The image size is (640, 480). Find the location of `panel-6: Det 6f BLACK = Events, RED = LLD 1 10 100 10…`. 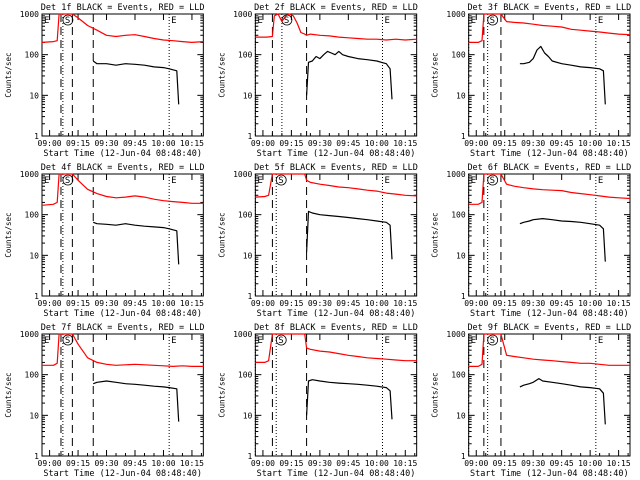

panel-6: Det 6f BLACK = Events, RED = LLD 1 10 100 10… is located at coordinates (531, 241).